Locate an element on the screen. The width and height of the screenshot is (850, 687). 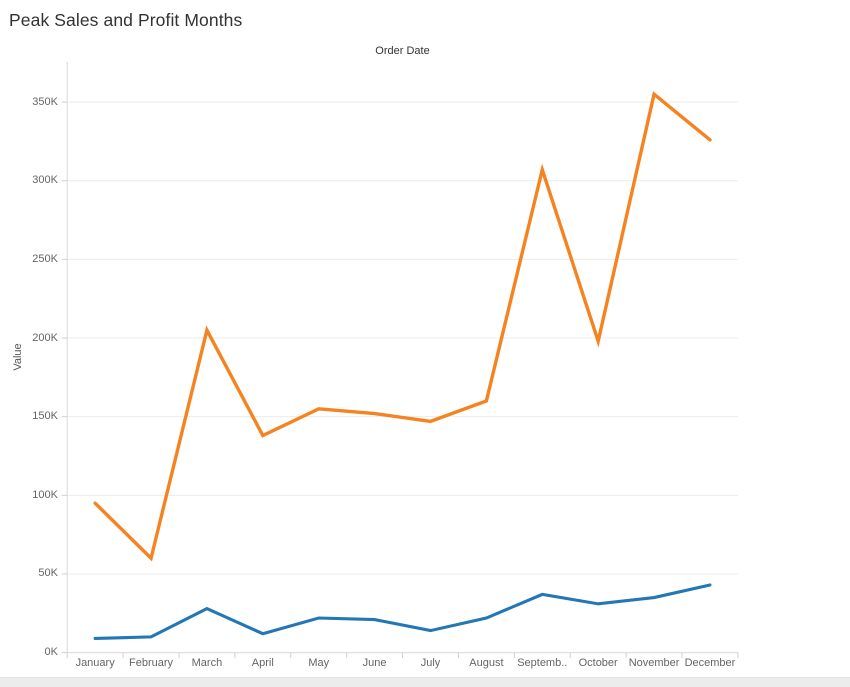
y-tick-label: 350K is located at coordinates (45, 101).